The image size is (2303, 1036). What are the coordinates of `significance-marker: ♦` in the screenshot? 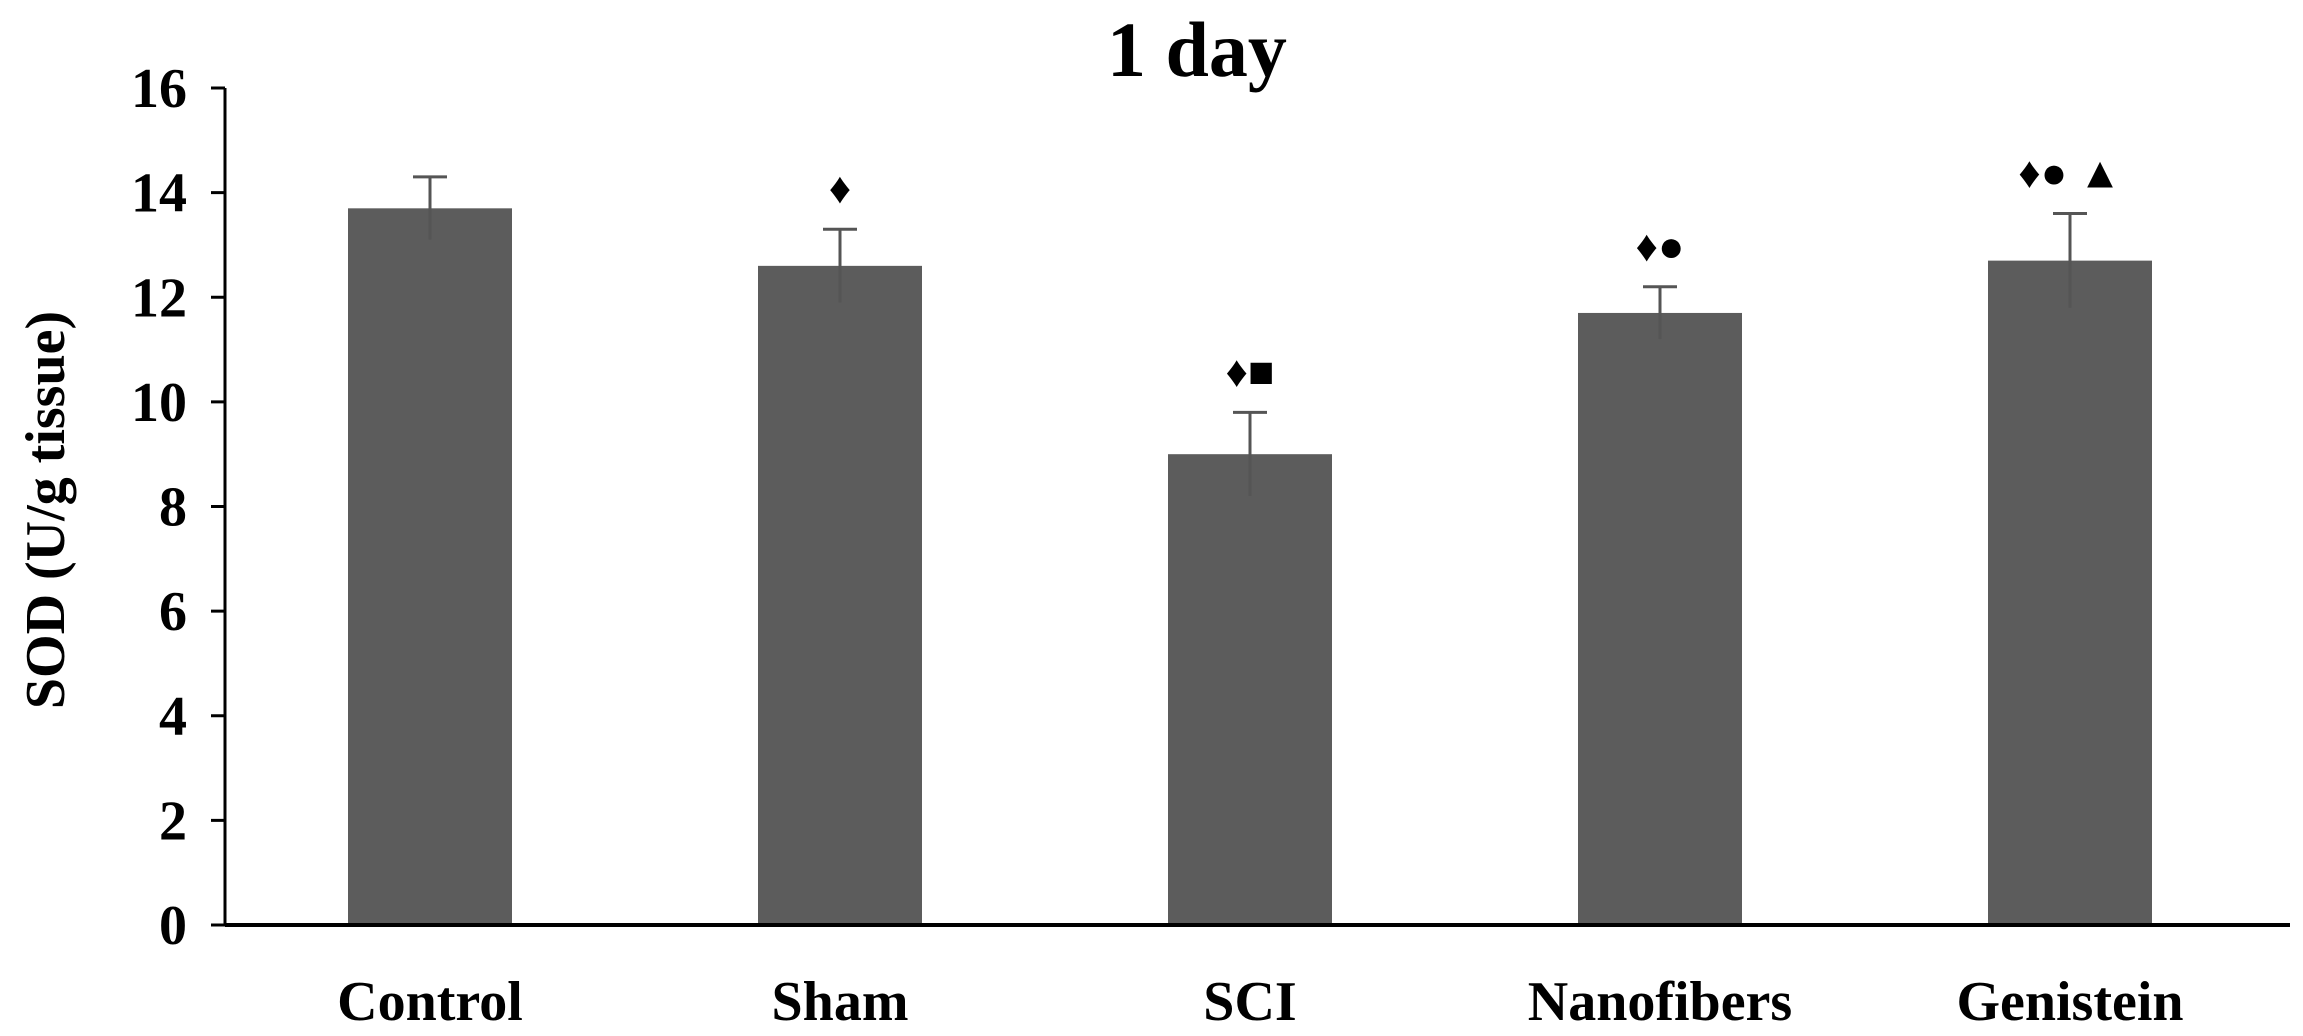 It's located at (840, 188).